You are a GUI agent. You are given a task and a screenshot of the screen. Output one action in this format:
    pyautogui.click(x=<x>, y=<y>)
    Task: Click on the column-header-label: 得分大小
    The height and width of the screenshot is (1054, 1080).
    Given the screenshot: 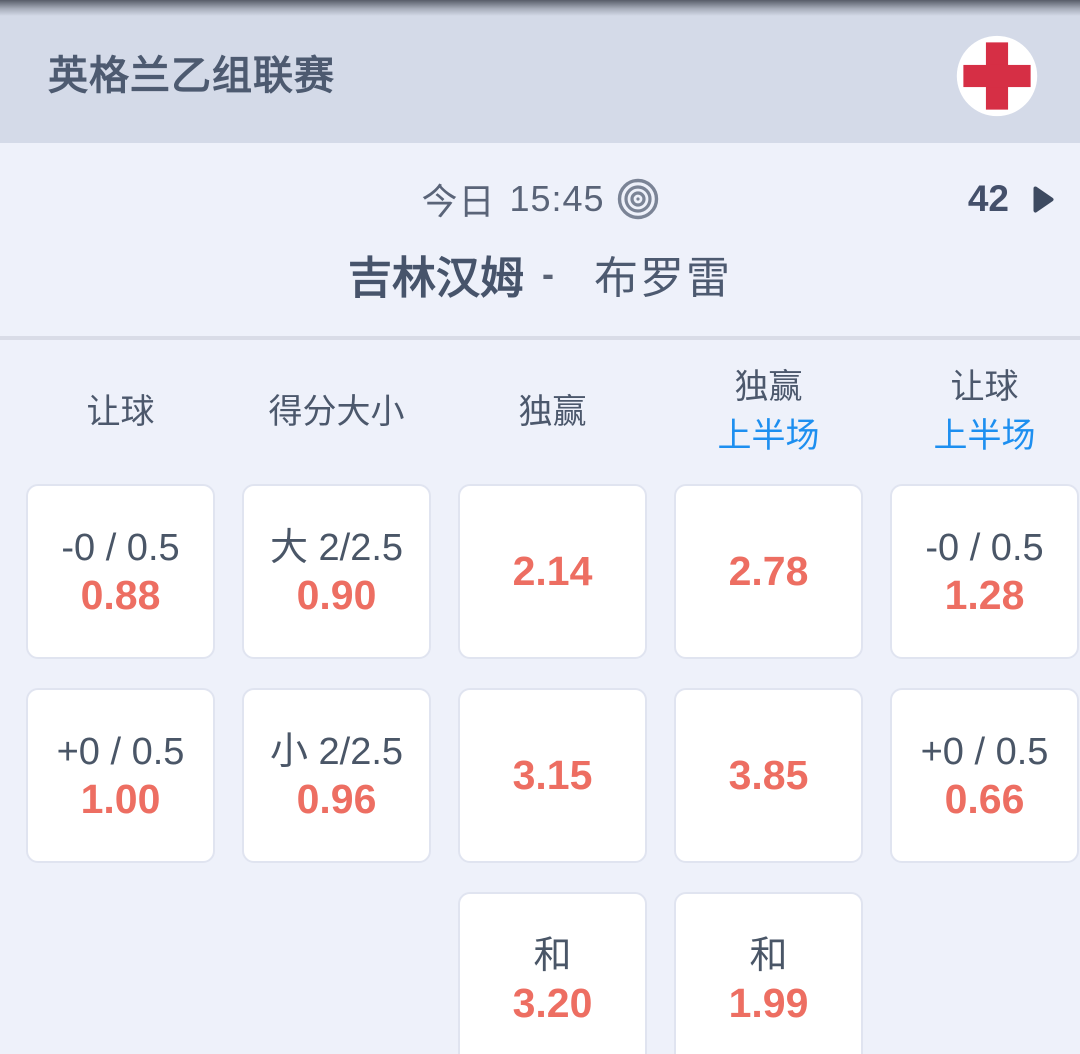 What is the action you would take?
    pyautogui.click(x=336, y=411)
    